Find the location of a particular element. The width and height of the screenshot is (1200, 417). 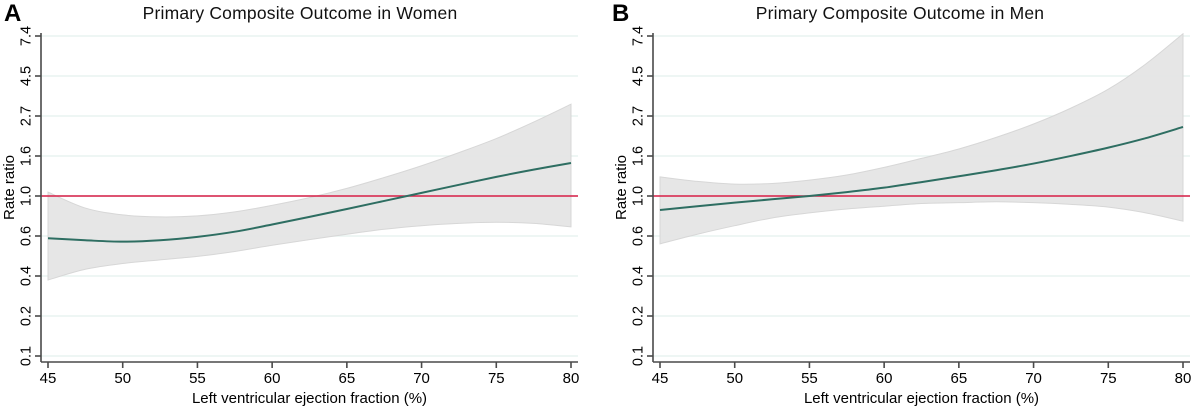

panel-letter-a: A is located at coordinates (13, 13).